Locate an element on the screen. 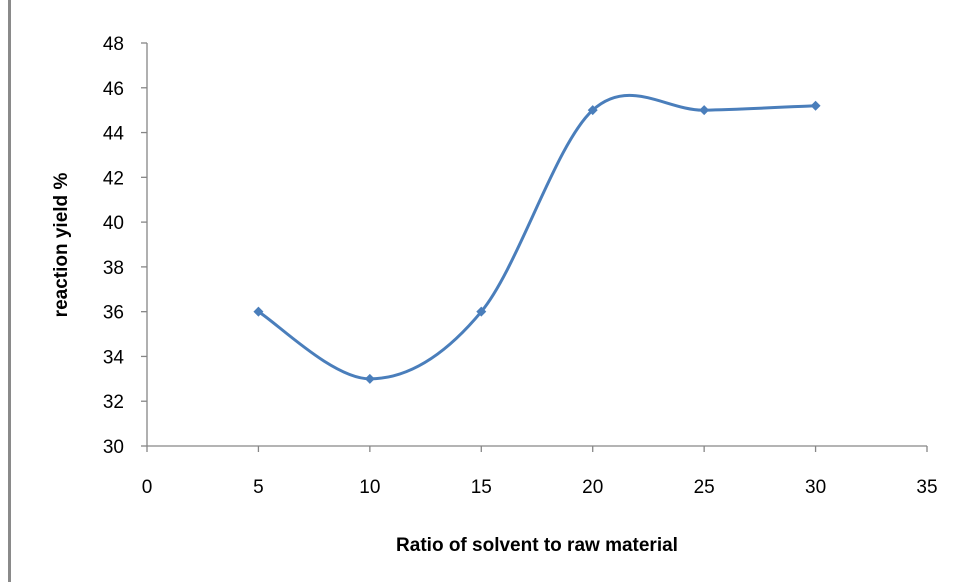 The width and height of the screenshot is (955, 582). y-tick-label: 40 is located at coordinates (113, 223).